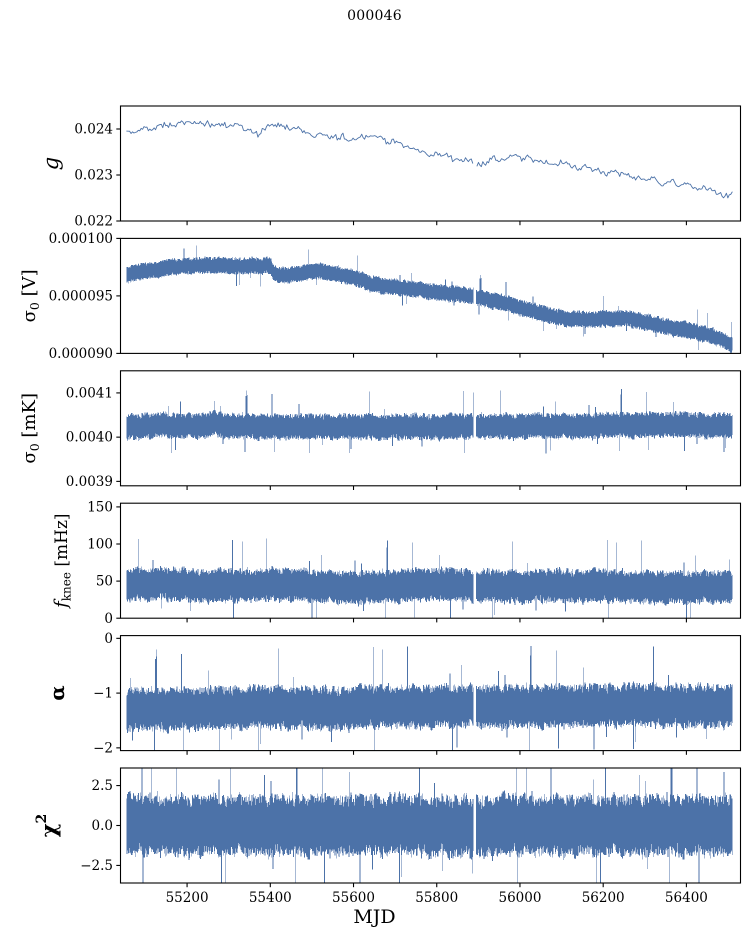  I want to click on panel-sigma0-mk: 0.0039 0.0040 0.0041 σ0 [mK], so click(380, 430).